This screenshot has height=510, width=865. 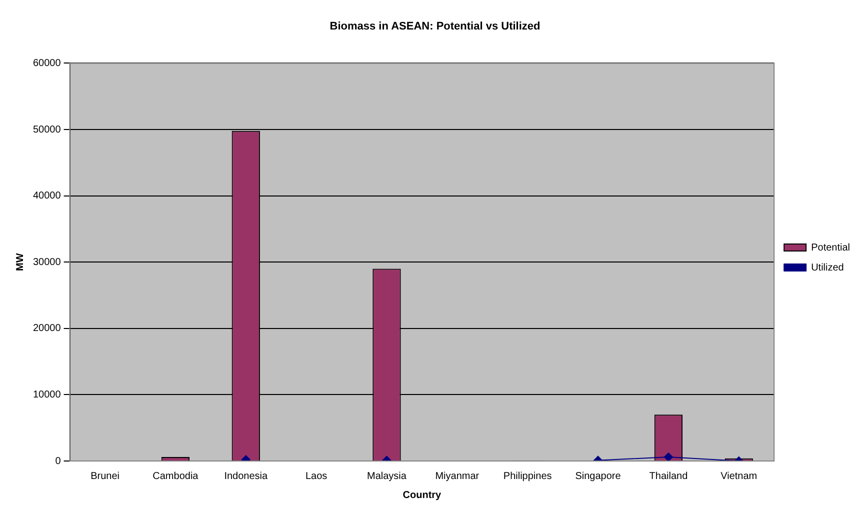 I want to click on x-tick-label: Miyanmar, so click(x=457, y=476).